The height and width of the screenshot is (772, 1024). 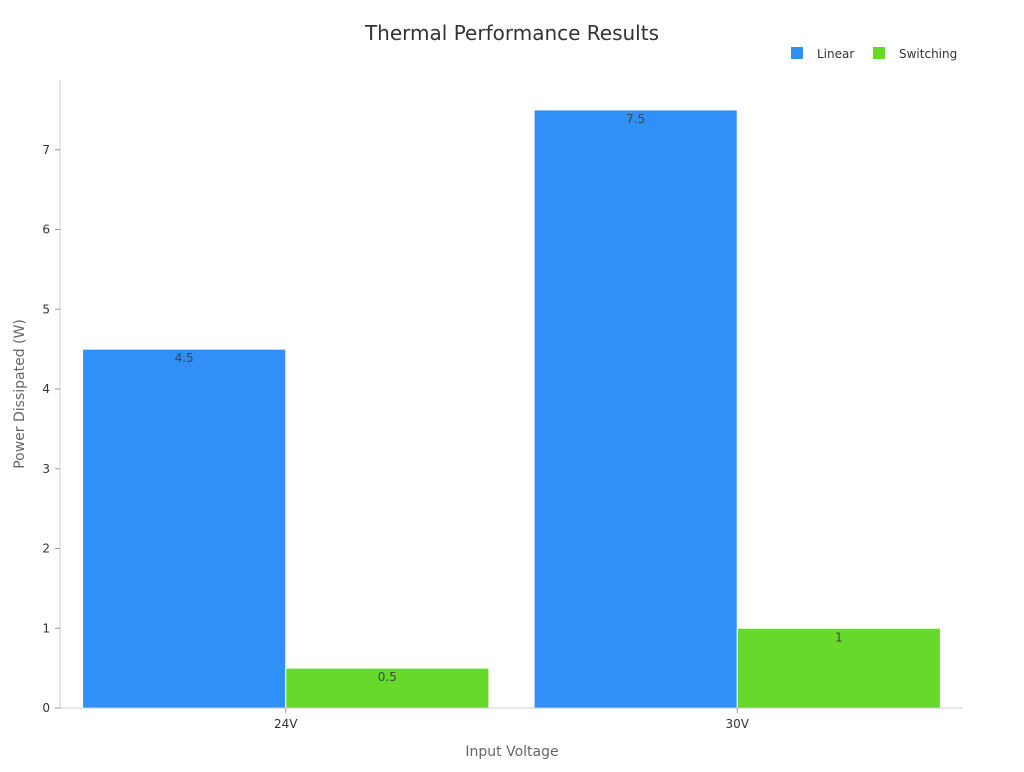 What do you see at coordinates (387, 688) in the screenshot?
I see `bar-switching-24v` at bounding box center [387, 688].